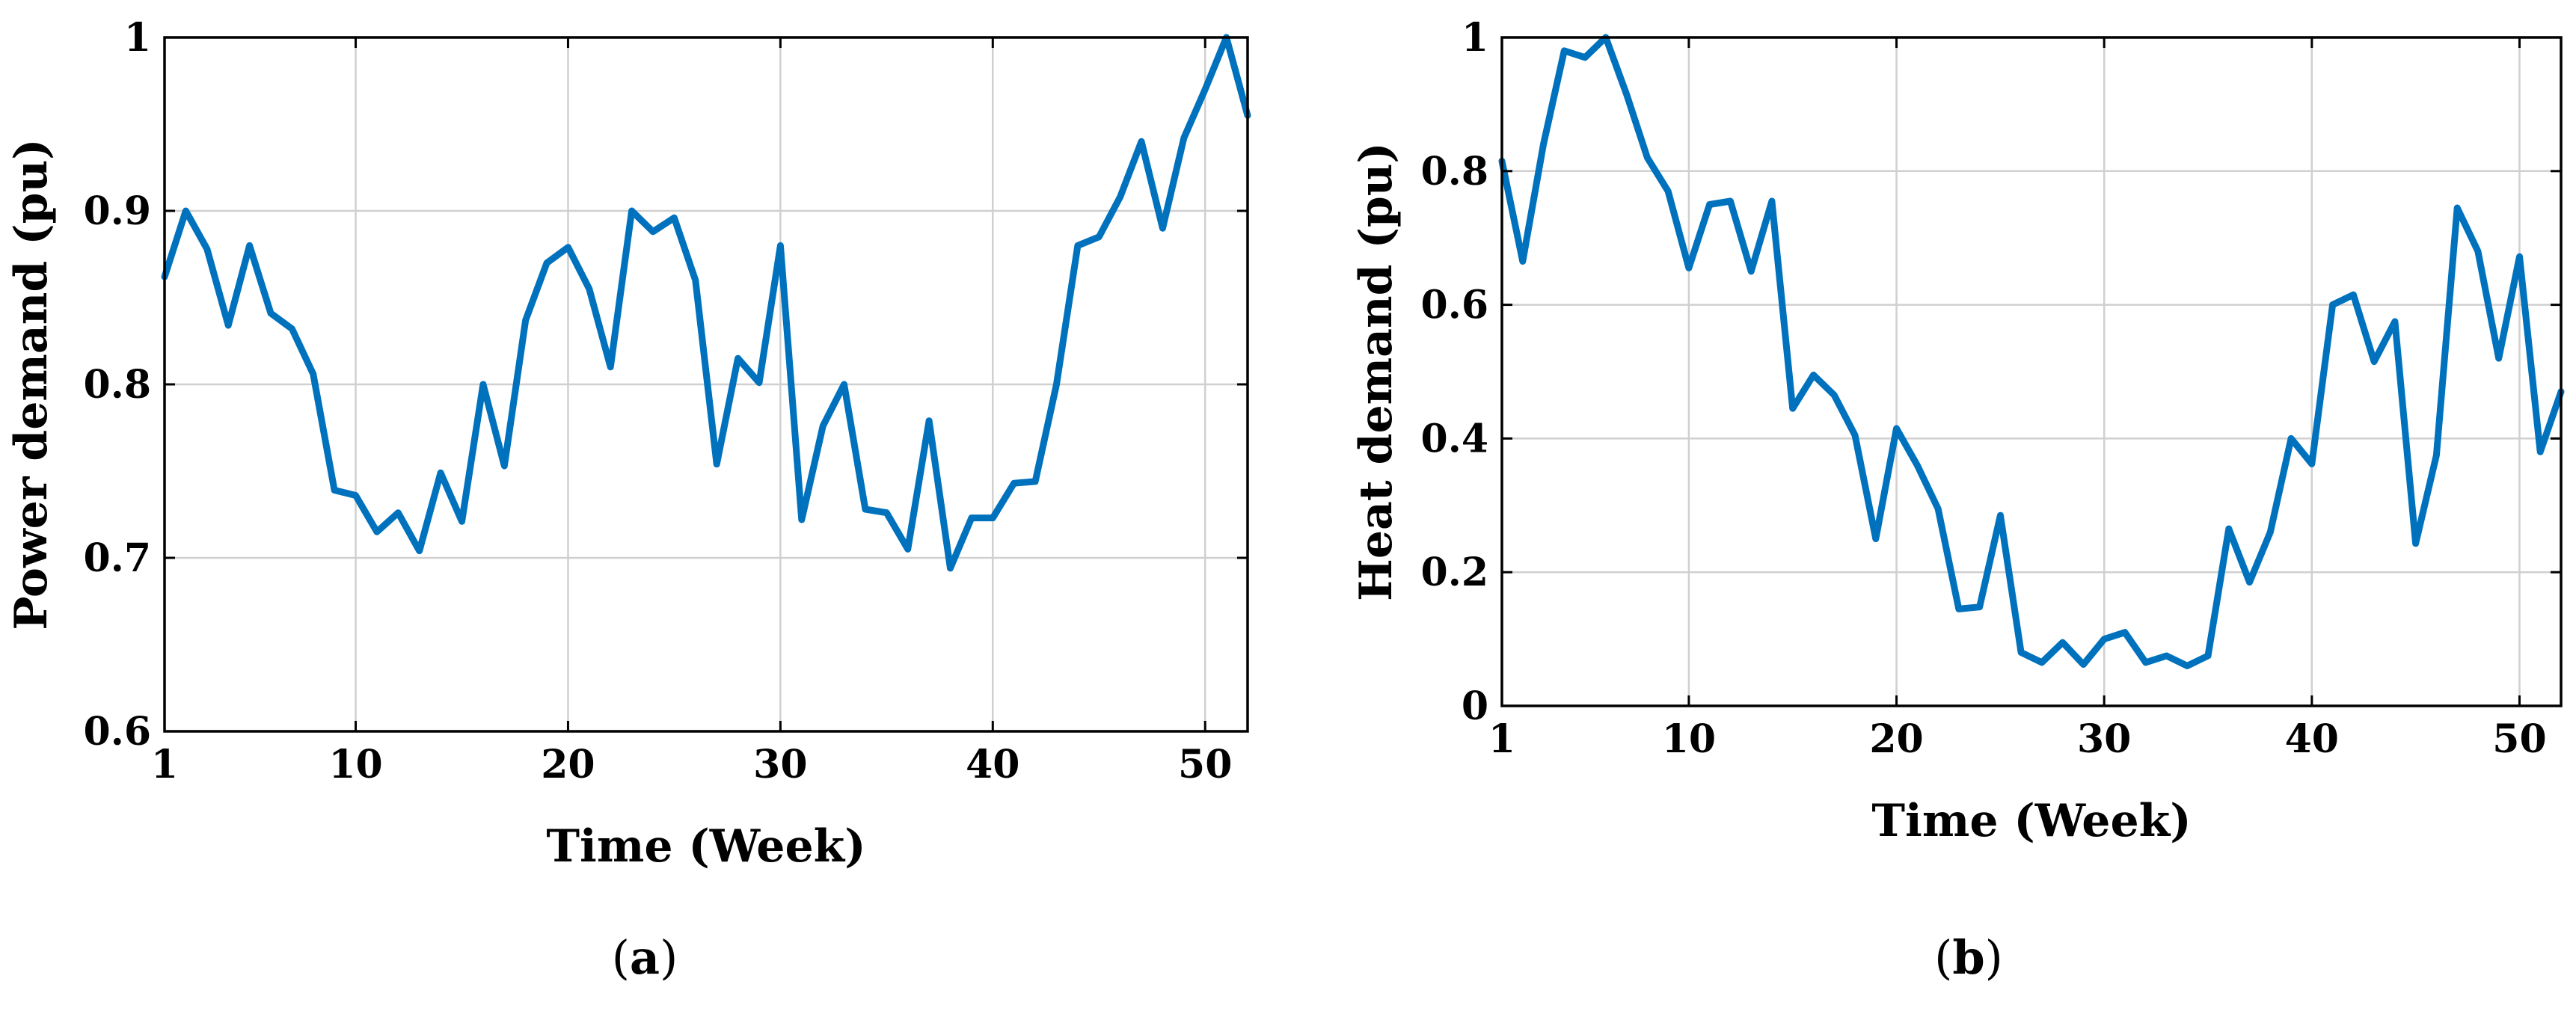  I want to click on caption-letter: b, so click(1968, 957).